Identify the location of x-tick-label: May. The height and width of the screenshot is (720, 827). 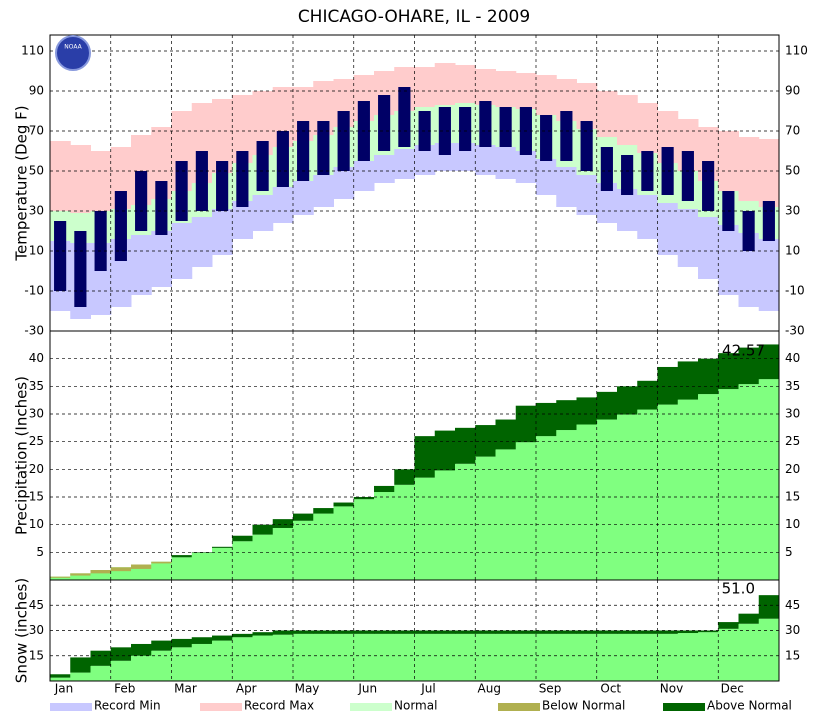
(307, 689).